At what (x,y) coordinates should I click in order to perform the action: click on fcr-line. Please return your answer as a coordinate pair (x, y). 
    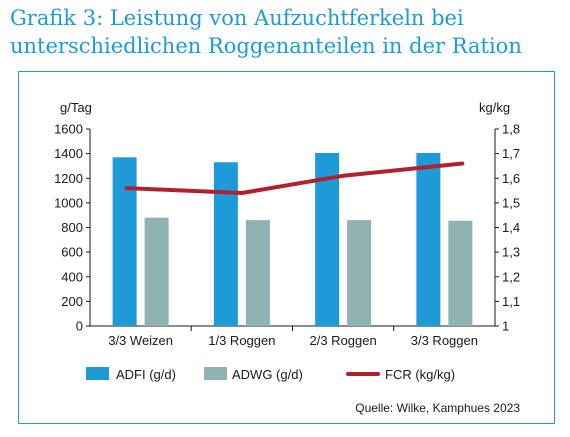
    Looking at the image, I should click on (294, 178).